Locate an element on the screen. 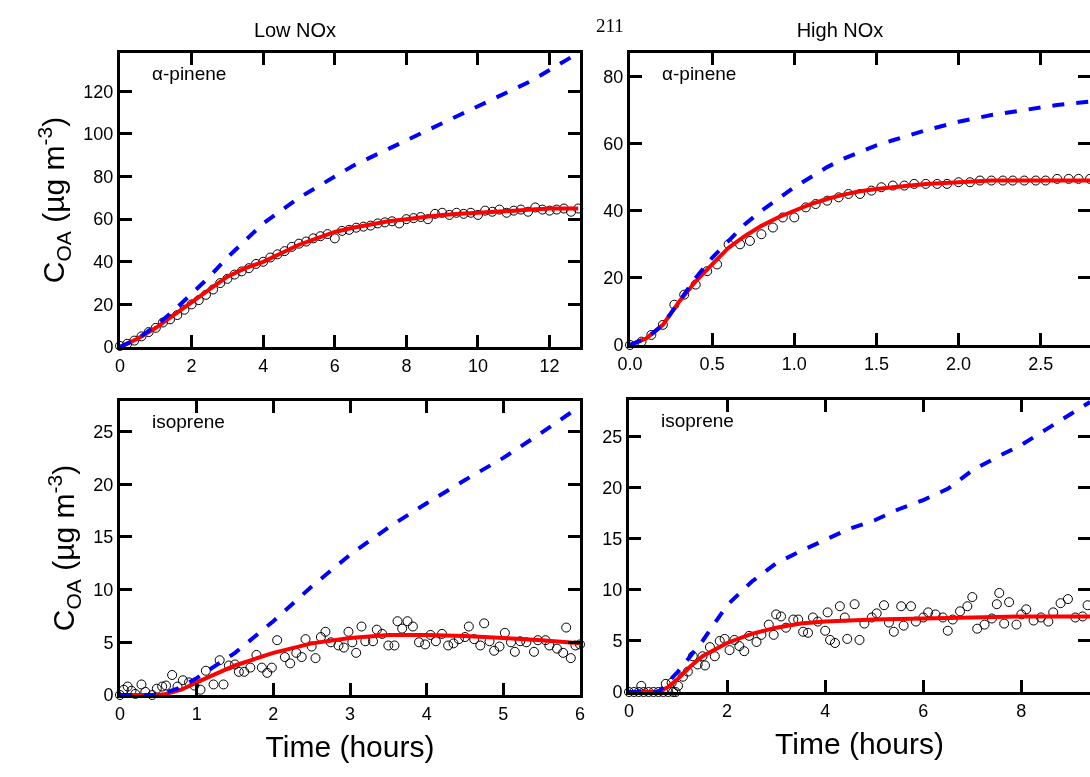 This screenshot has width=1090, height=777. y-tick-label: 120 is located at coordinates (98, 91).